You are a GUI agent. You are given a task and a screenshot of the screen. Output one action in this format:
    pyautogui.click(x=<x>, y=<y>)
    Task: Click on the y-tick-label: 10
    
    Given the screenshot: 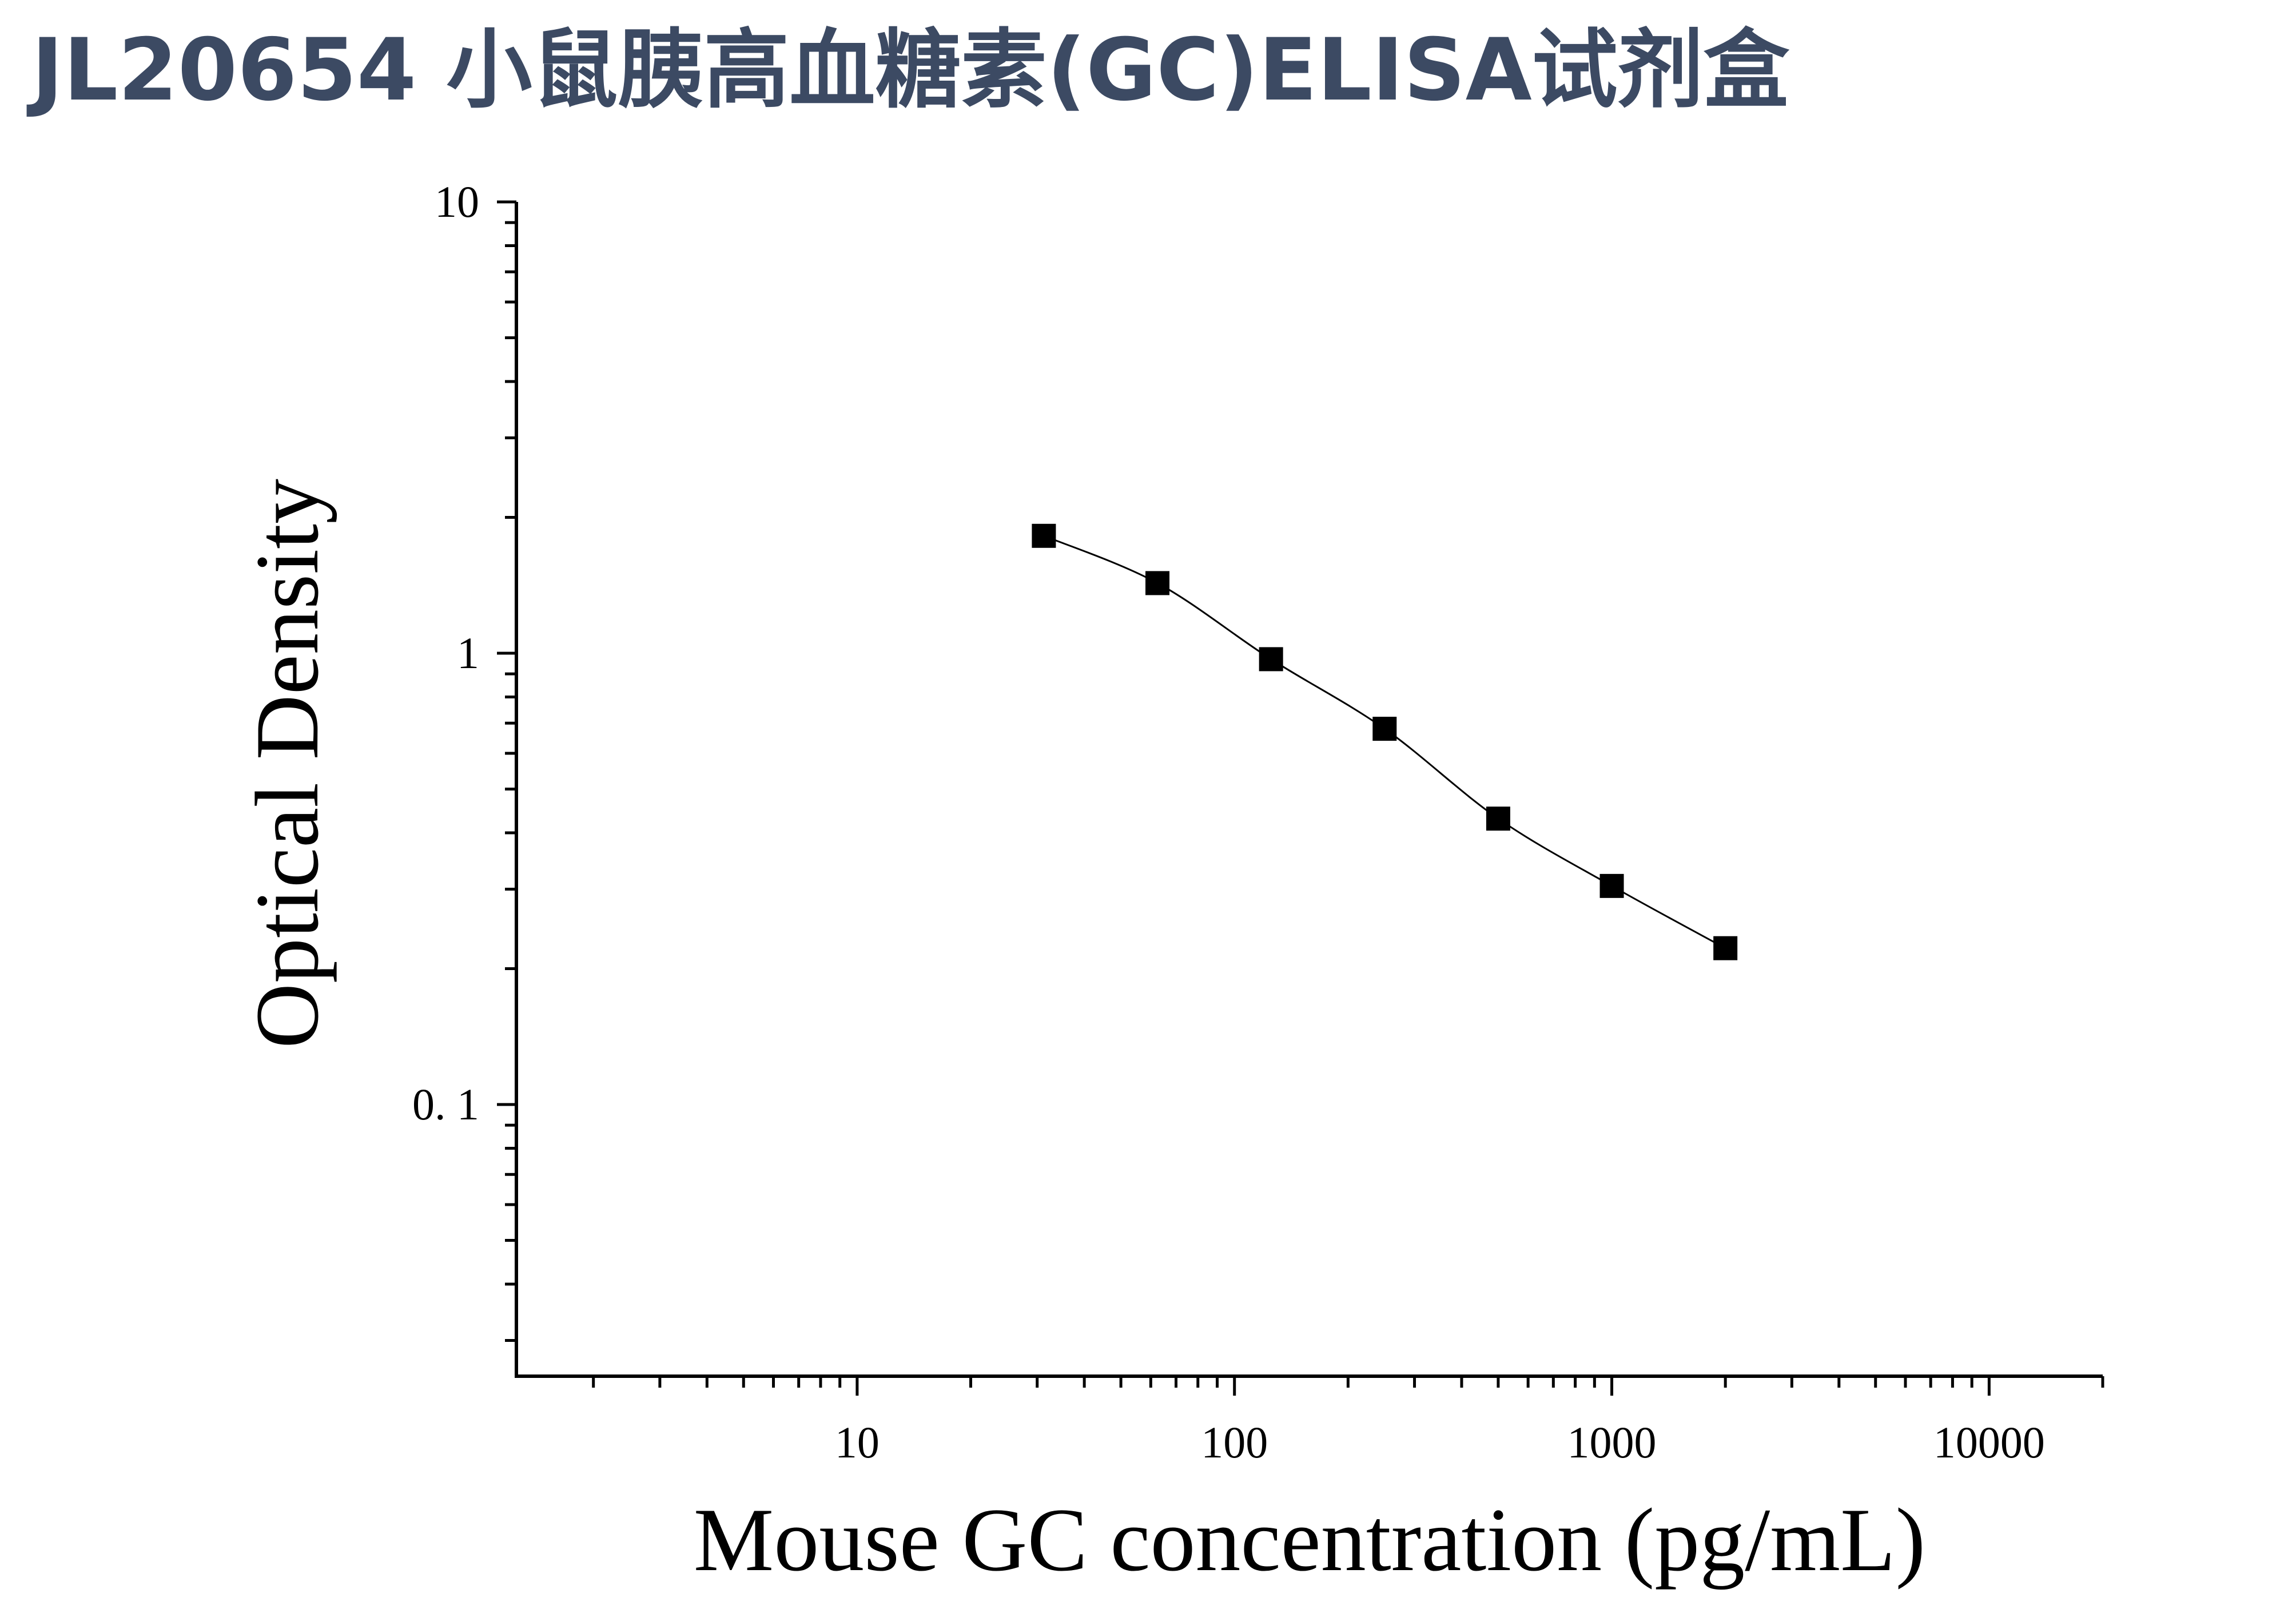 What is the action you would take?
    pyautogui.click(x=457, y=202)
    